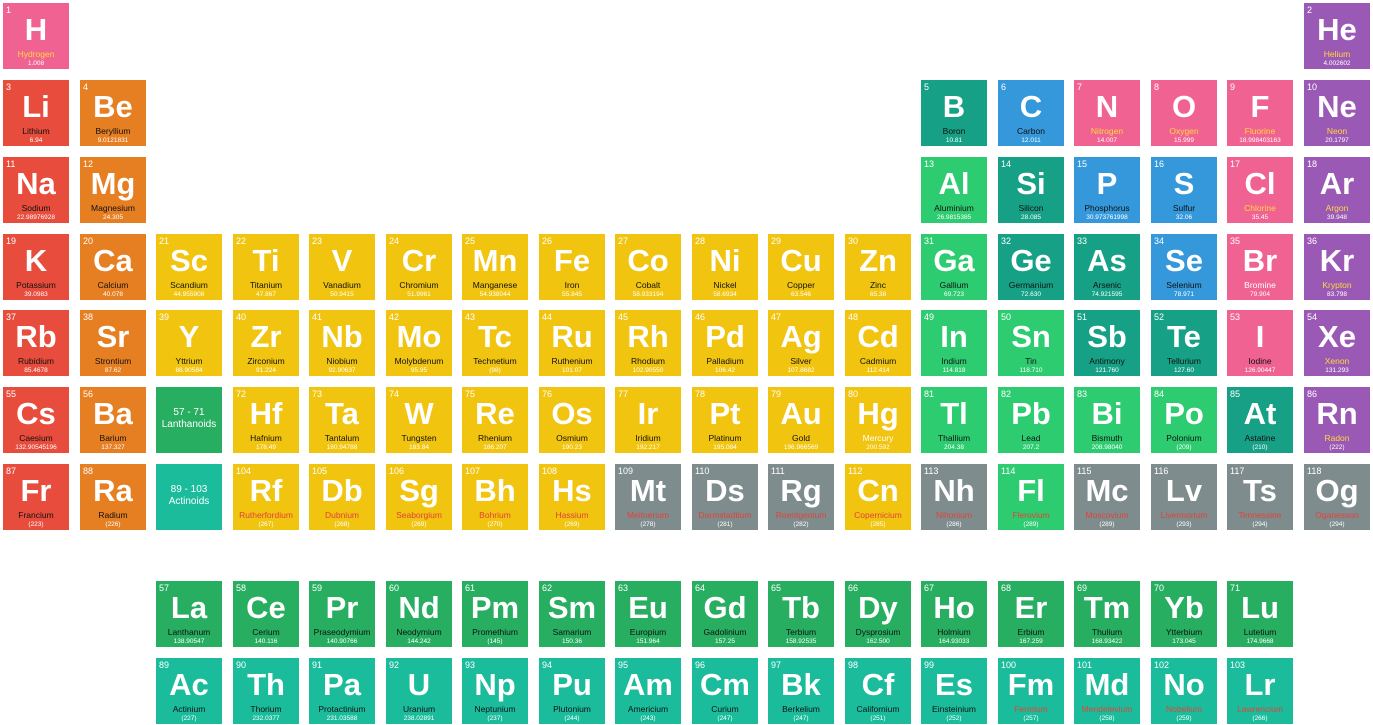 Image resolution: width=1373 pixels, height=725 pixels. I want to click on element-helium: 2 He Helium 4.002602, so click(1337, 36).